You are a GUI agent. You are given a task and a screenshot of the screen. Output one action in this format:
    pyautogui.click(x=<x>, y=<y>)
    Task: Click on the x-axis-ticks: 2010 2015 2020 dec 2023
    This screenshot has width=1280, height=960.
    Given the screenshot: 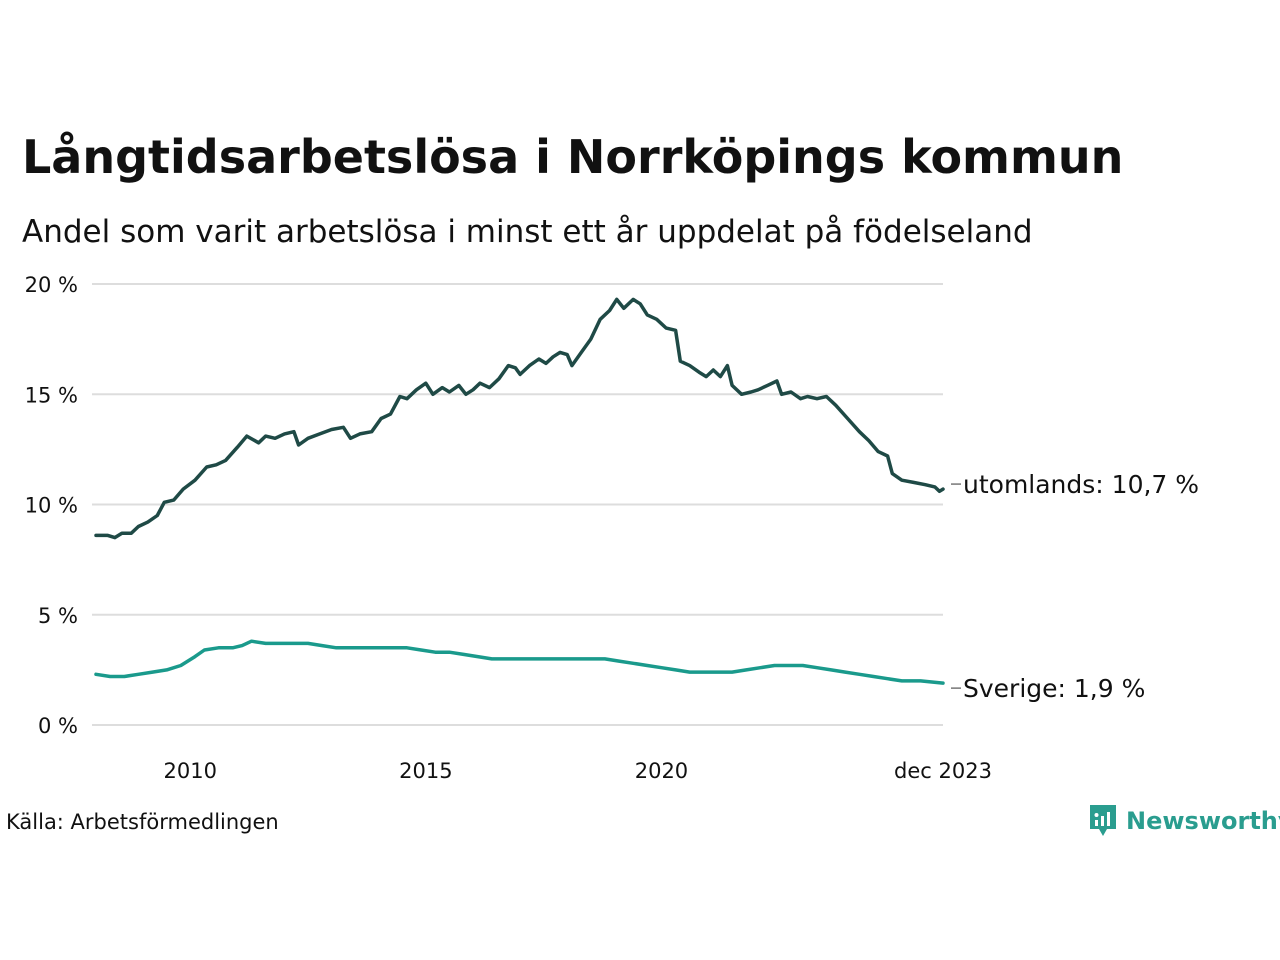 What is the action you would take?
    pyautogui.click(x=578, y=771)
    